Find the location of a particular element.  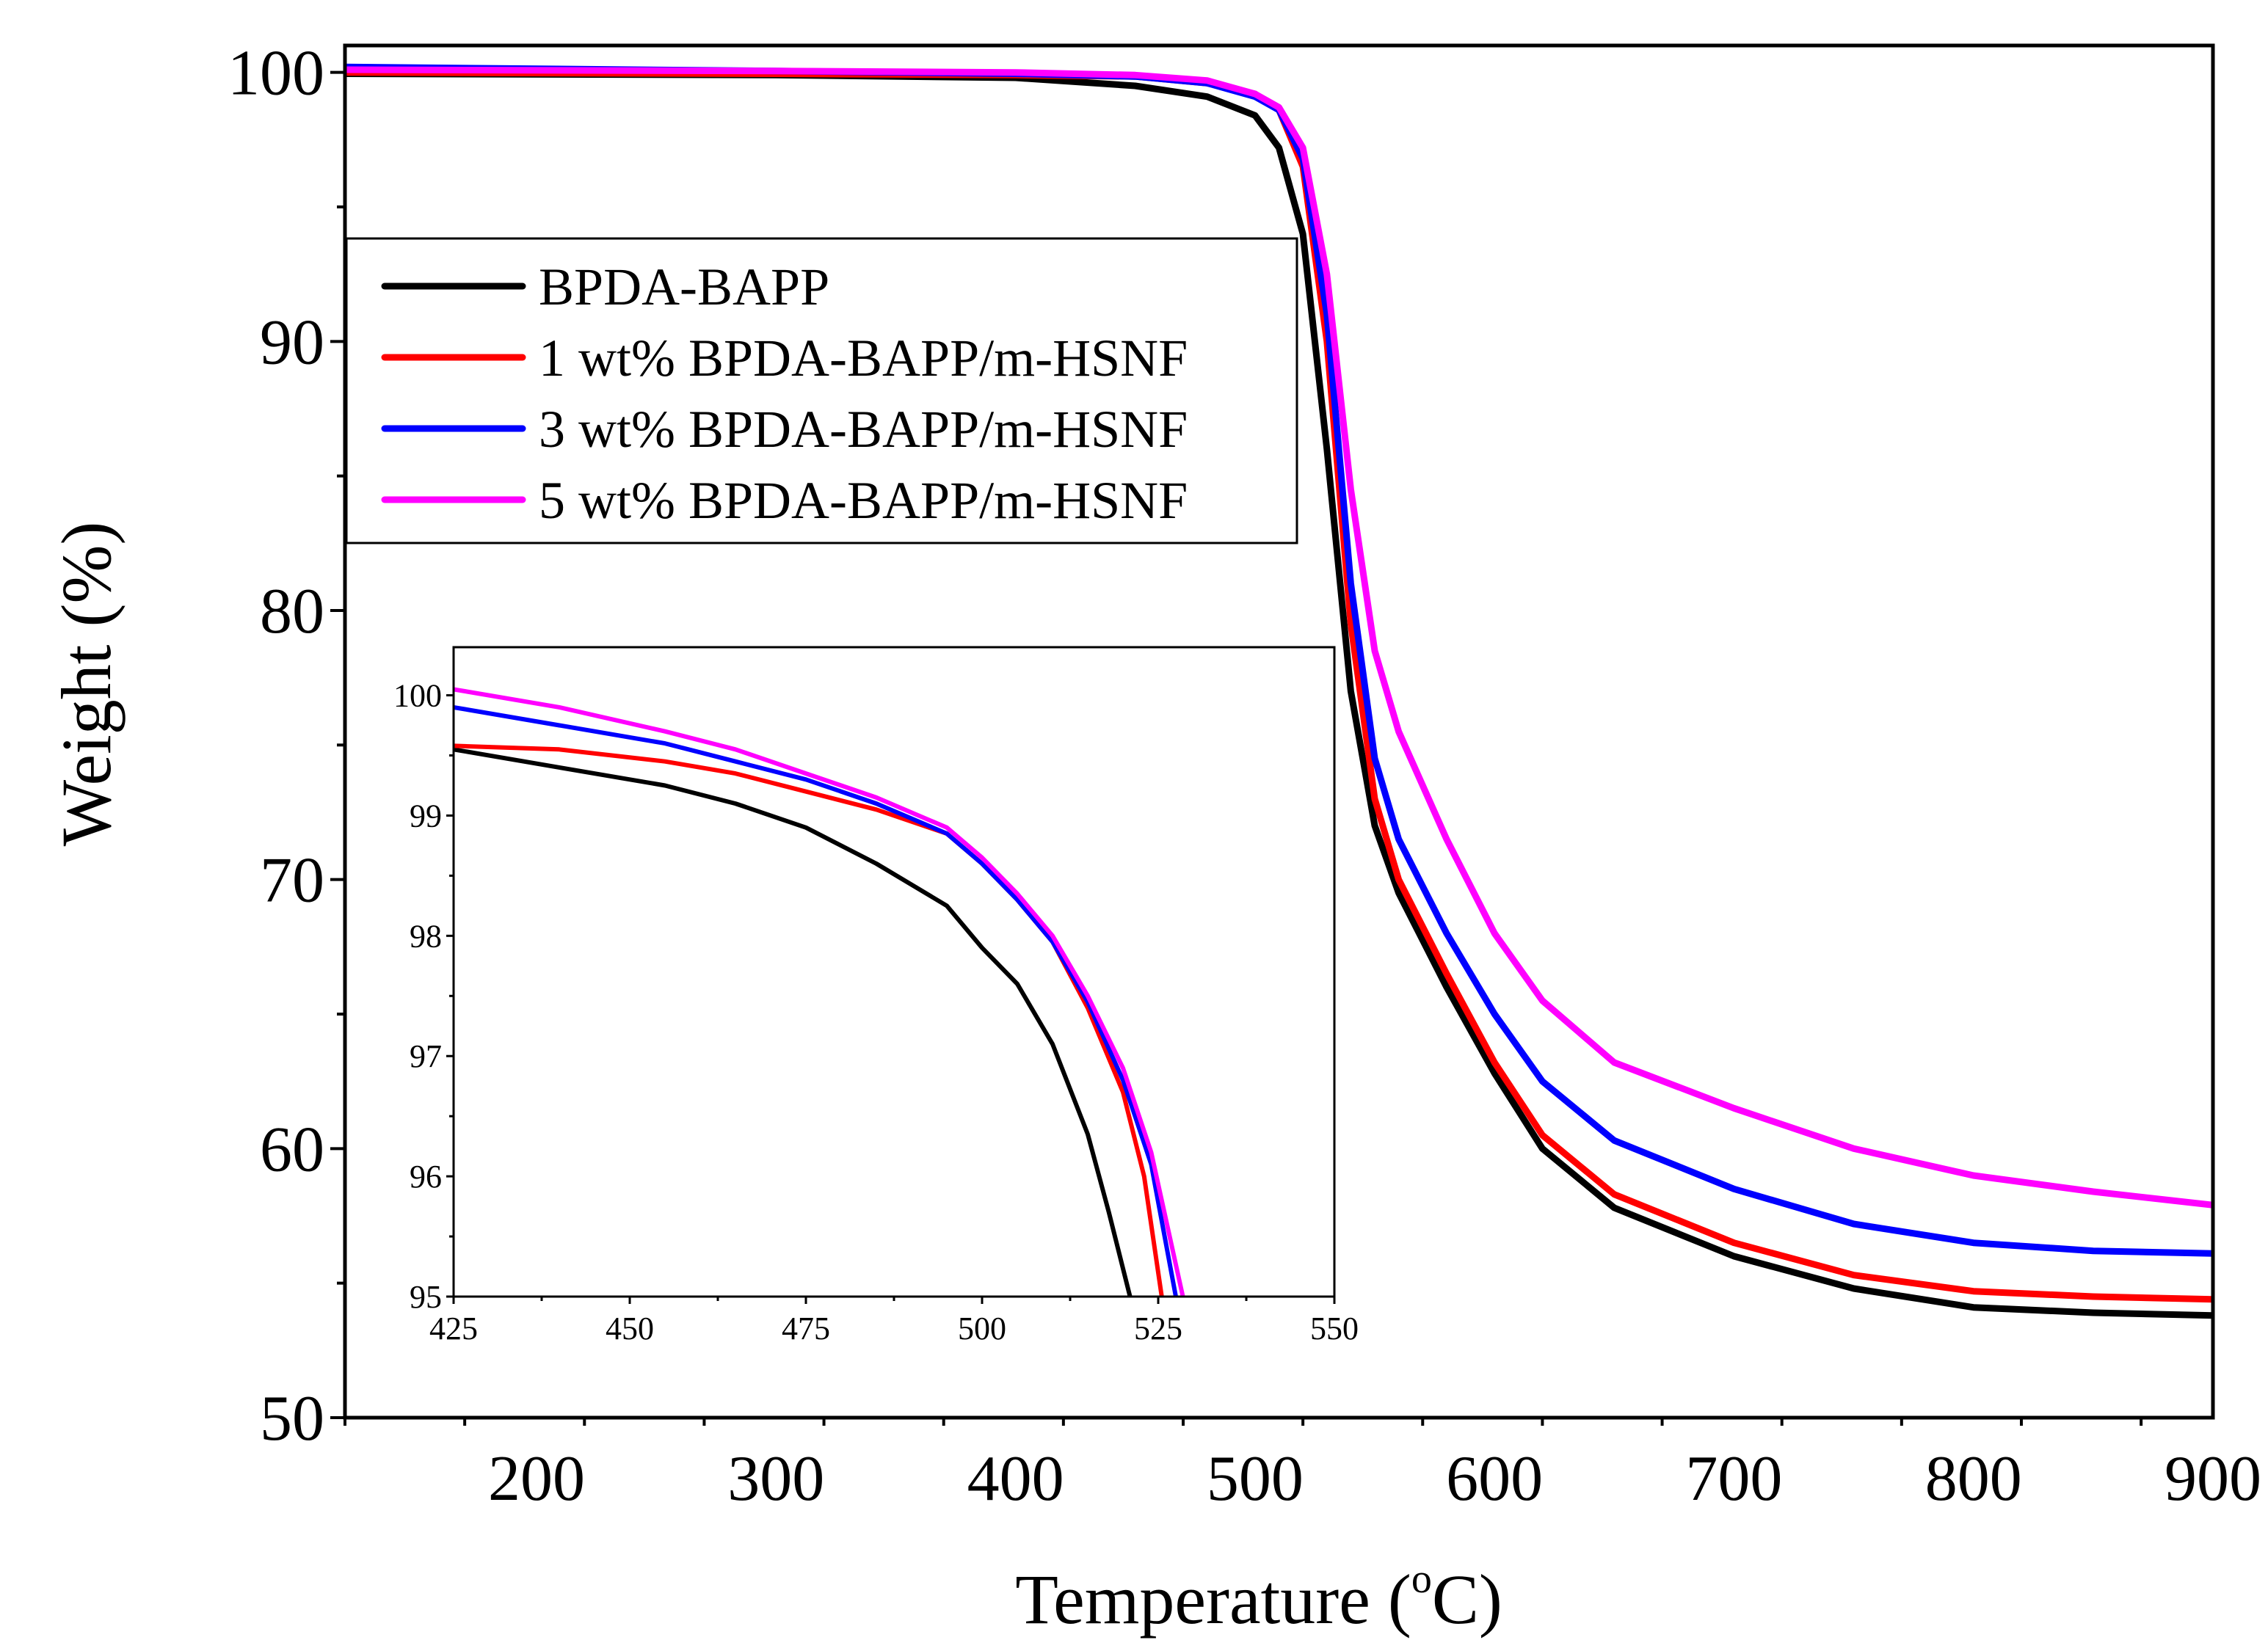

x-axis-title: Temperature (oC) is located at coordinates (1258, 1597).